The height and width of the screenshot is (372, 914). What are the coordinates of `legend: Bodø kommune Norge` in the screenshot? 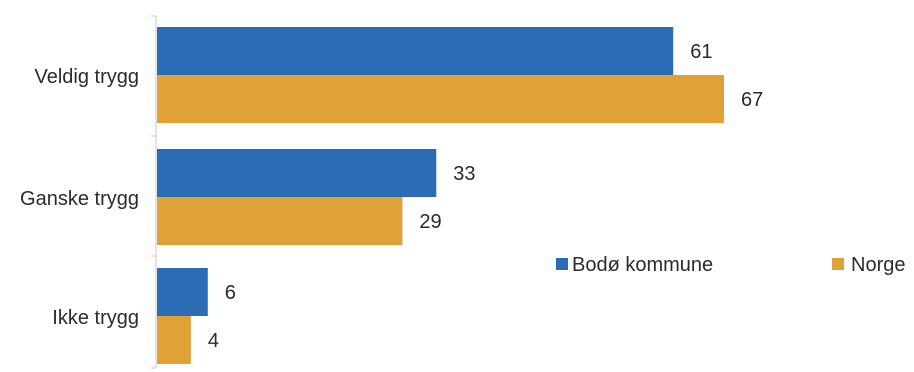 It's located at (730, 265).